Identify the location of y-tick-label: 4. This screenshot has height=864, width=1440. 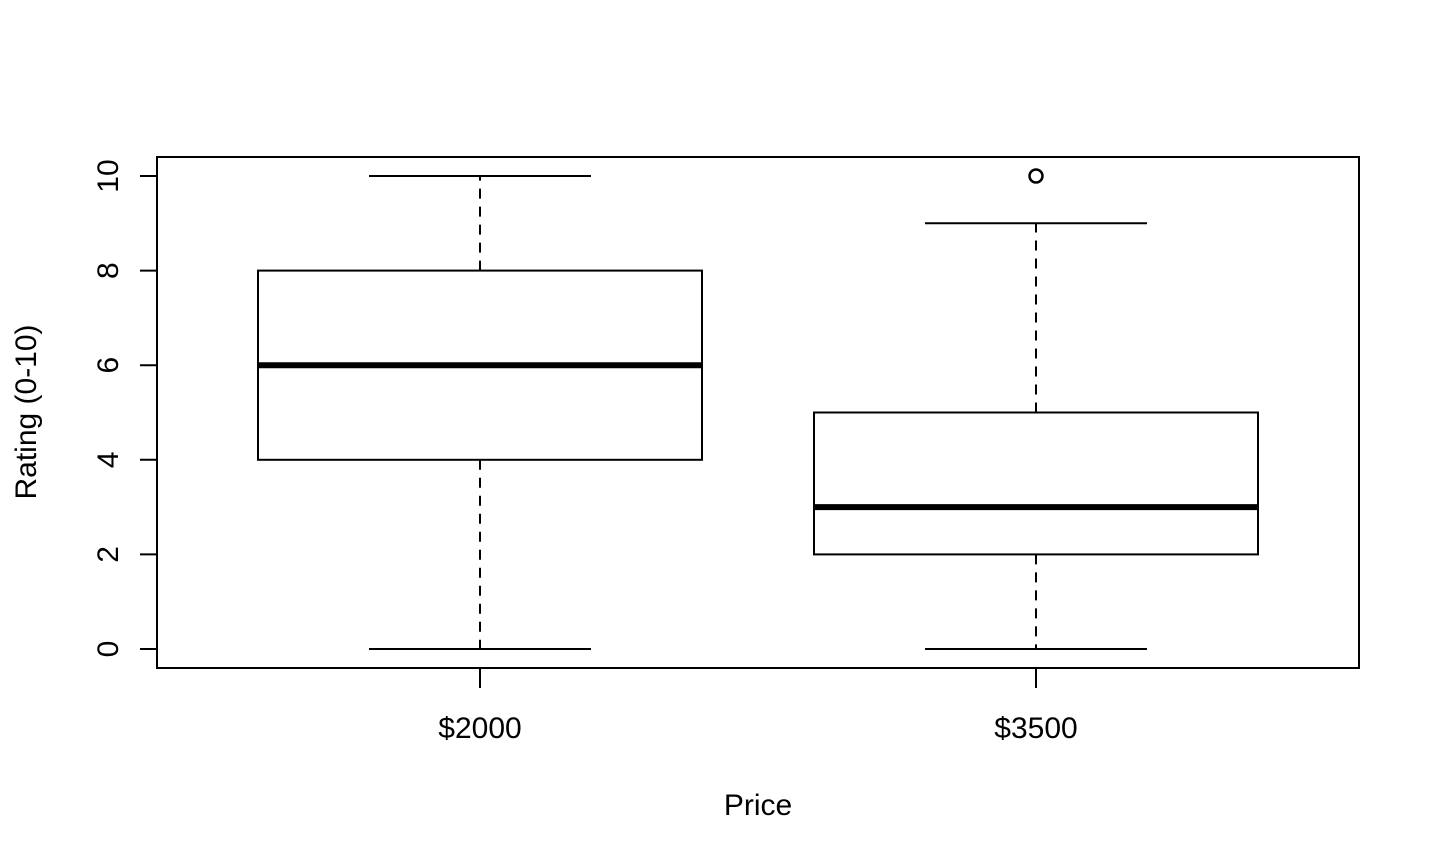
(108, 459).